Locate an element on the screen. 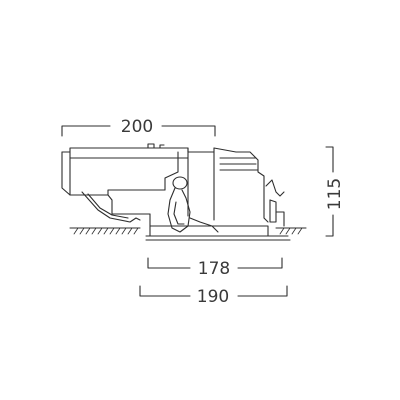 This screenshot has width=400, height=400. dimension-top-width-label: 200 is located at coordinates (137, 127).